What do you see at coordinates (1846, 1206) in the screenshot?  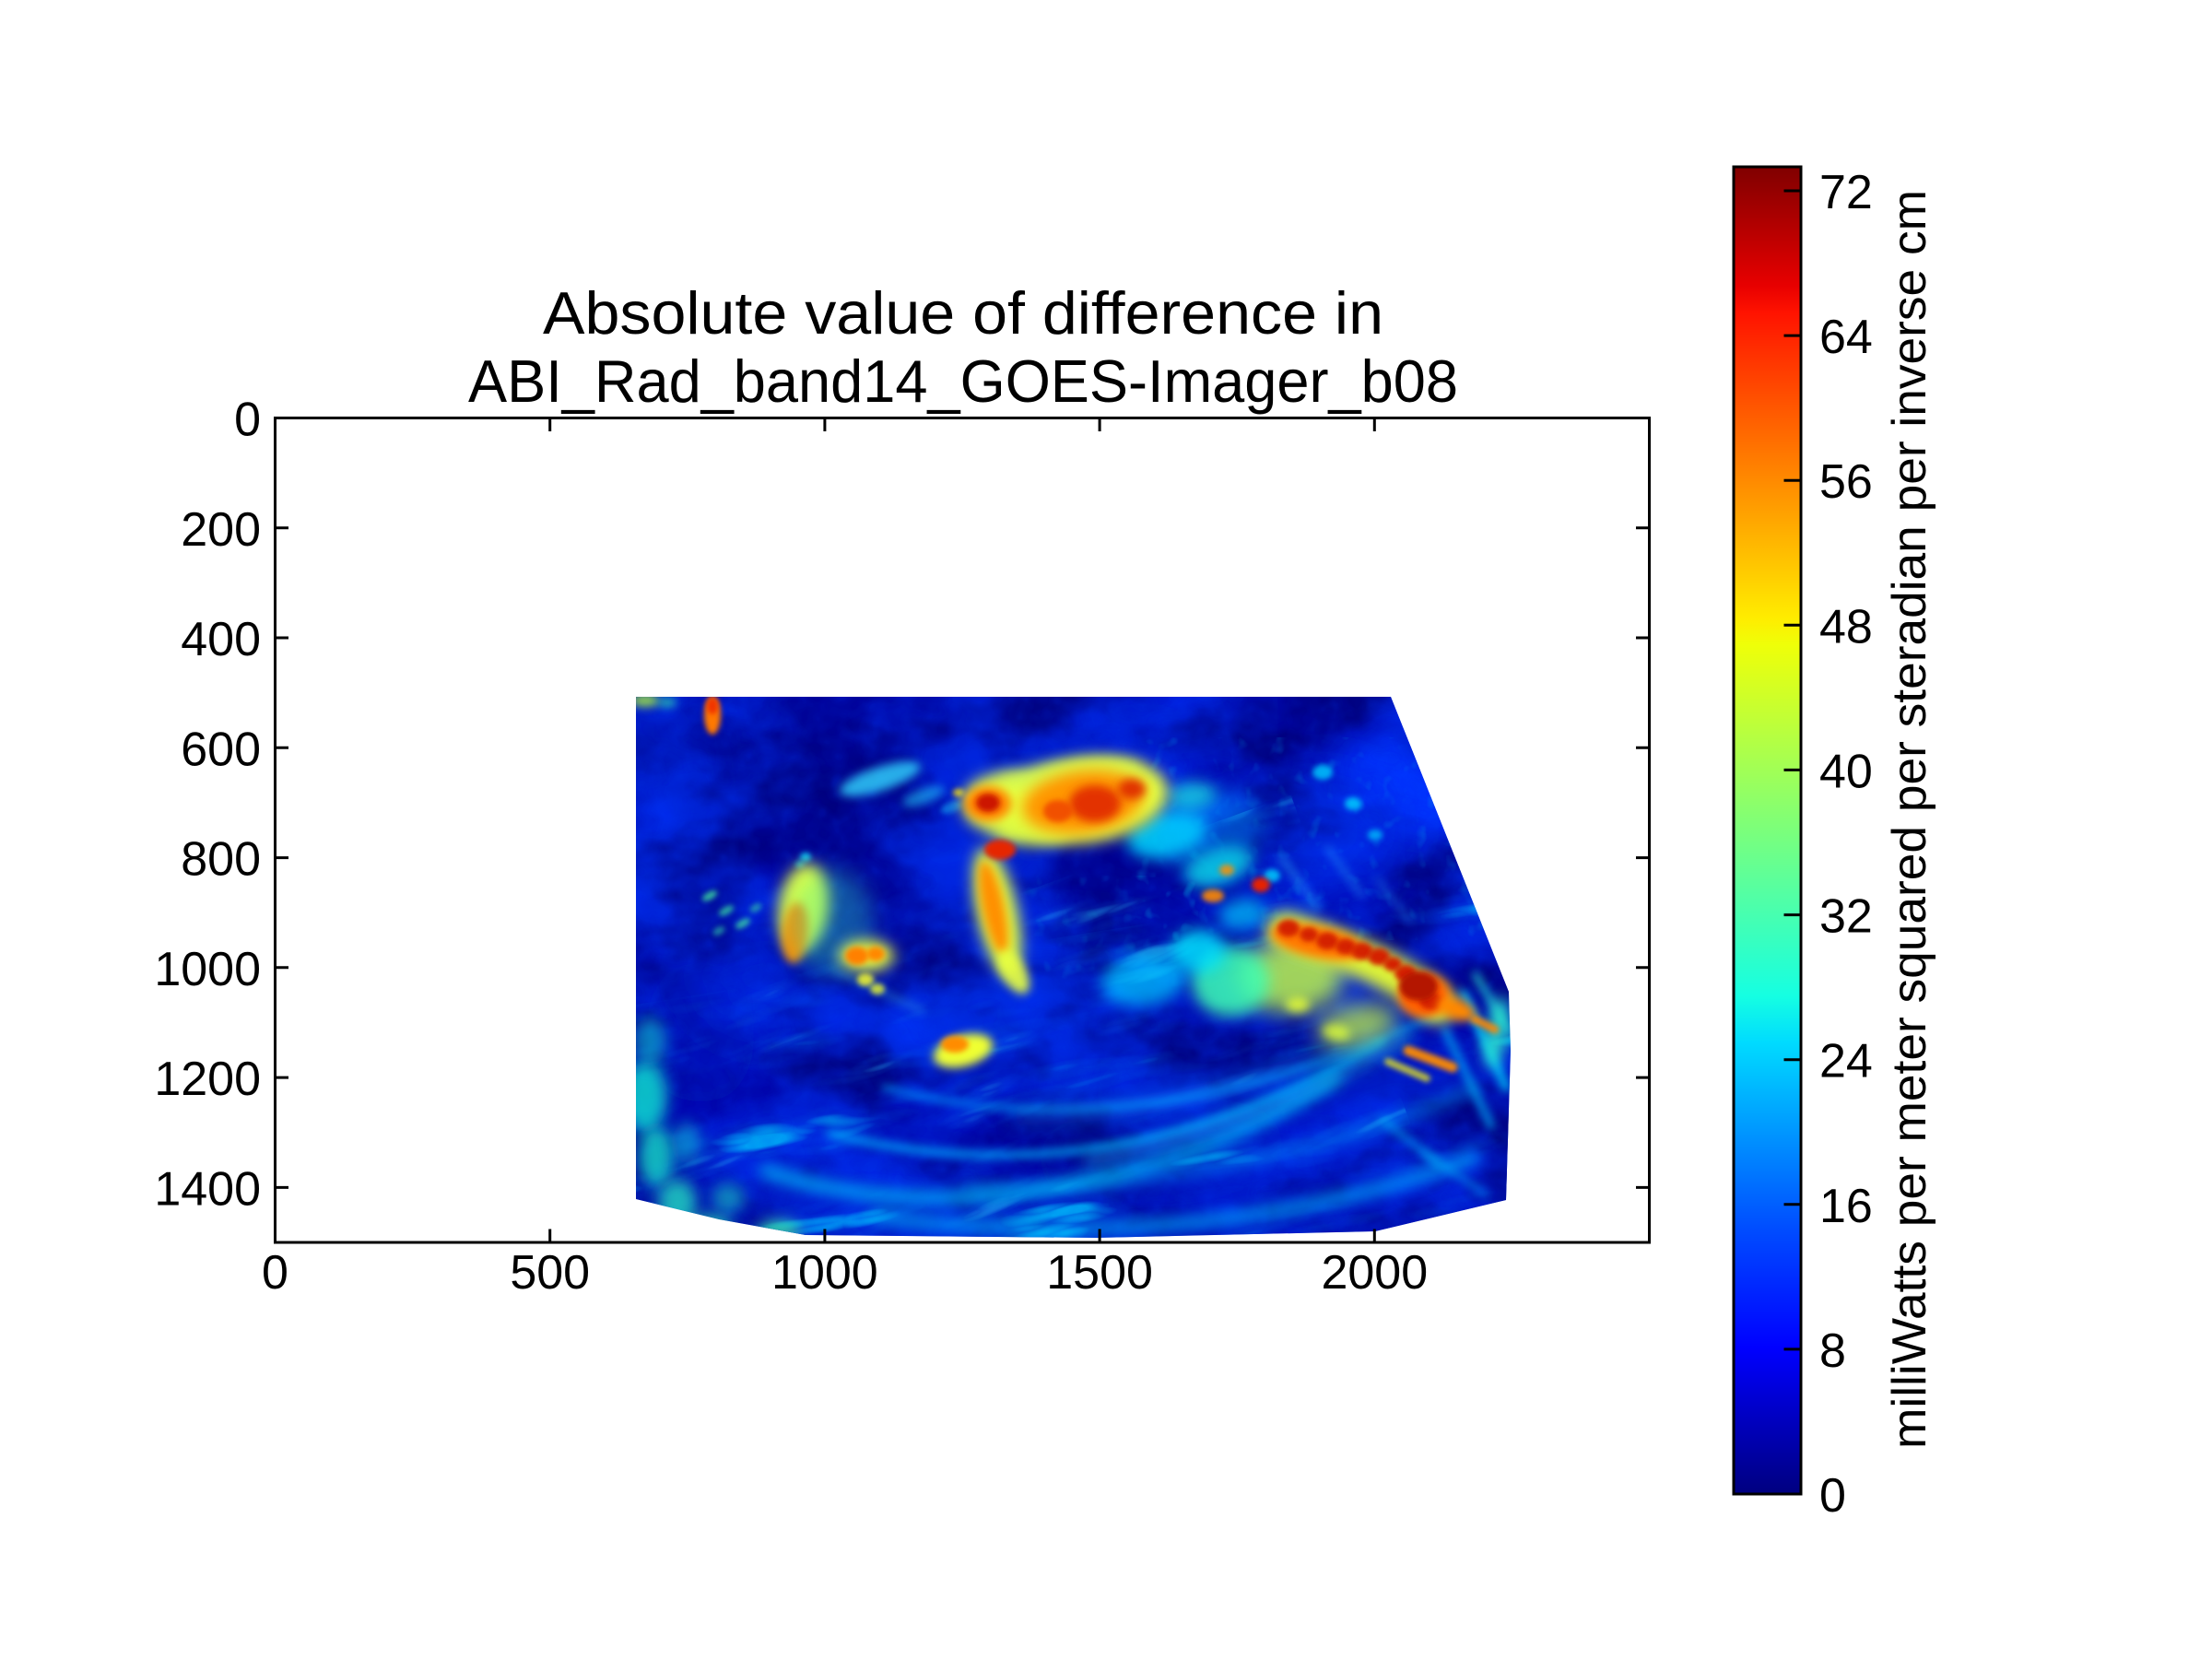 I see `svg-text: 16` at bounding box center [1846, 1206].